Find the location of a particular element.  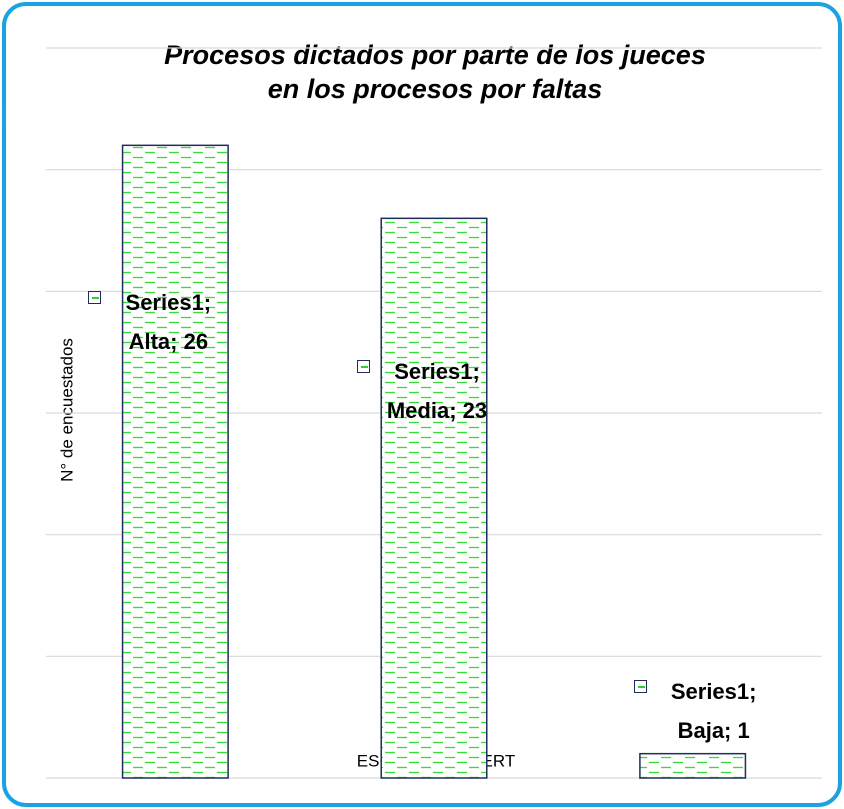

data-label: Series1; Baja; 1 is located at coordinates (713, 711).